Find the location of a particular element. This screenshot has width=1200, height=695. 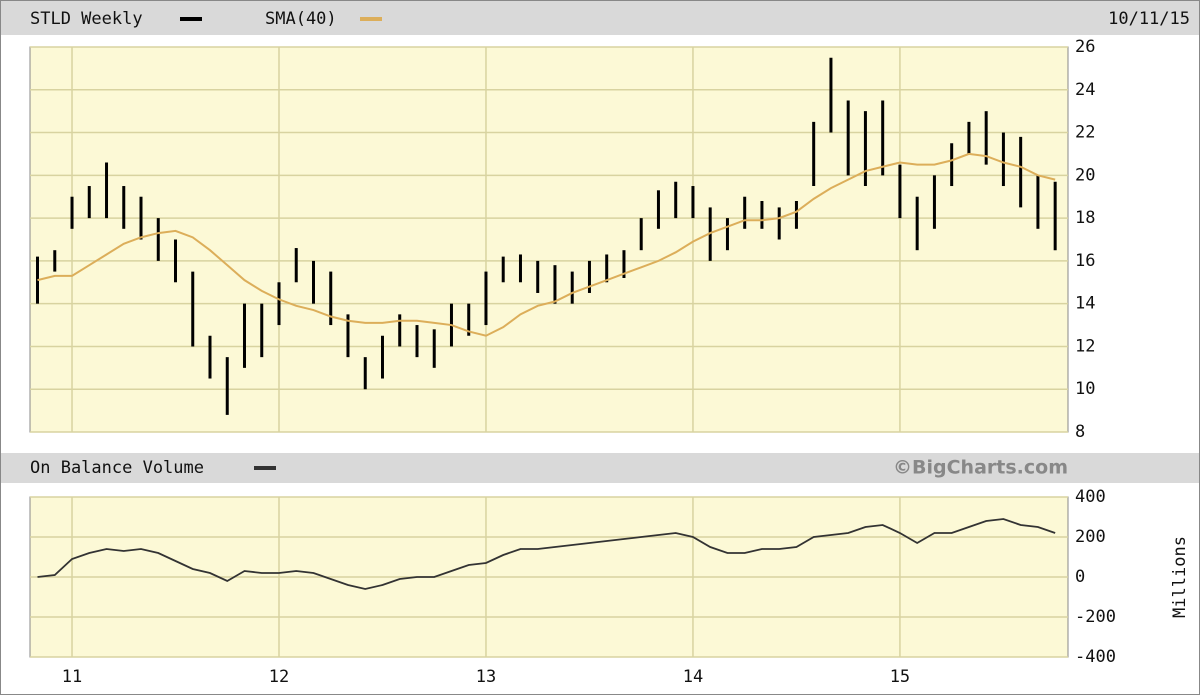

x-tick-label: 14 is located at coordinates (693, 677).